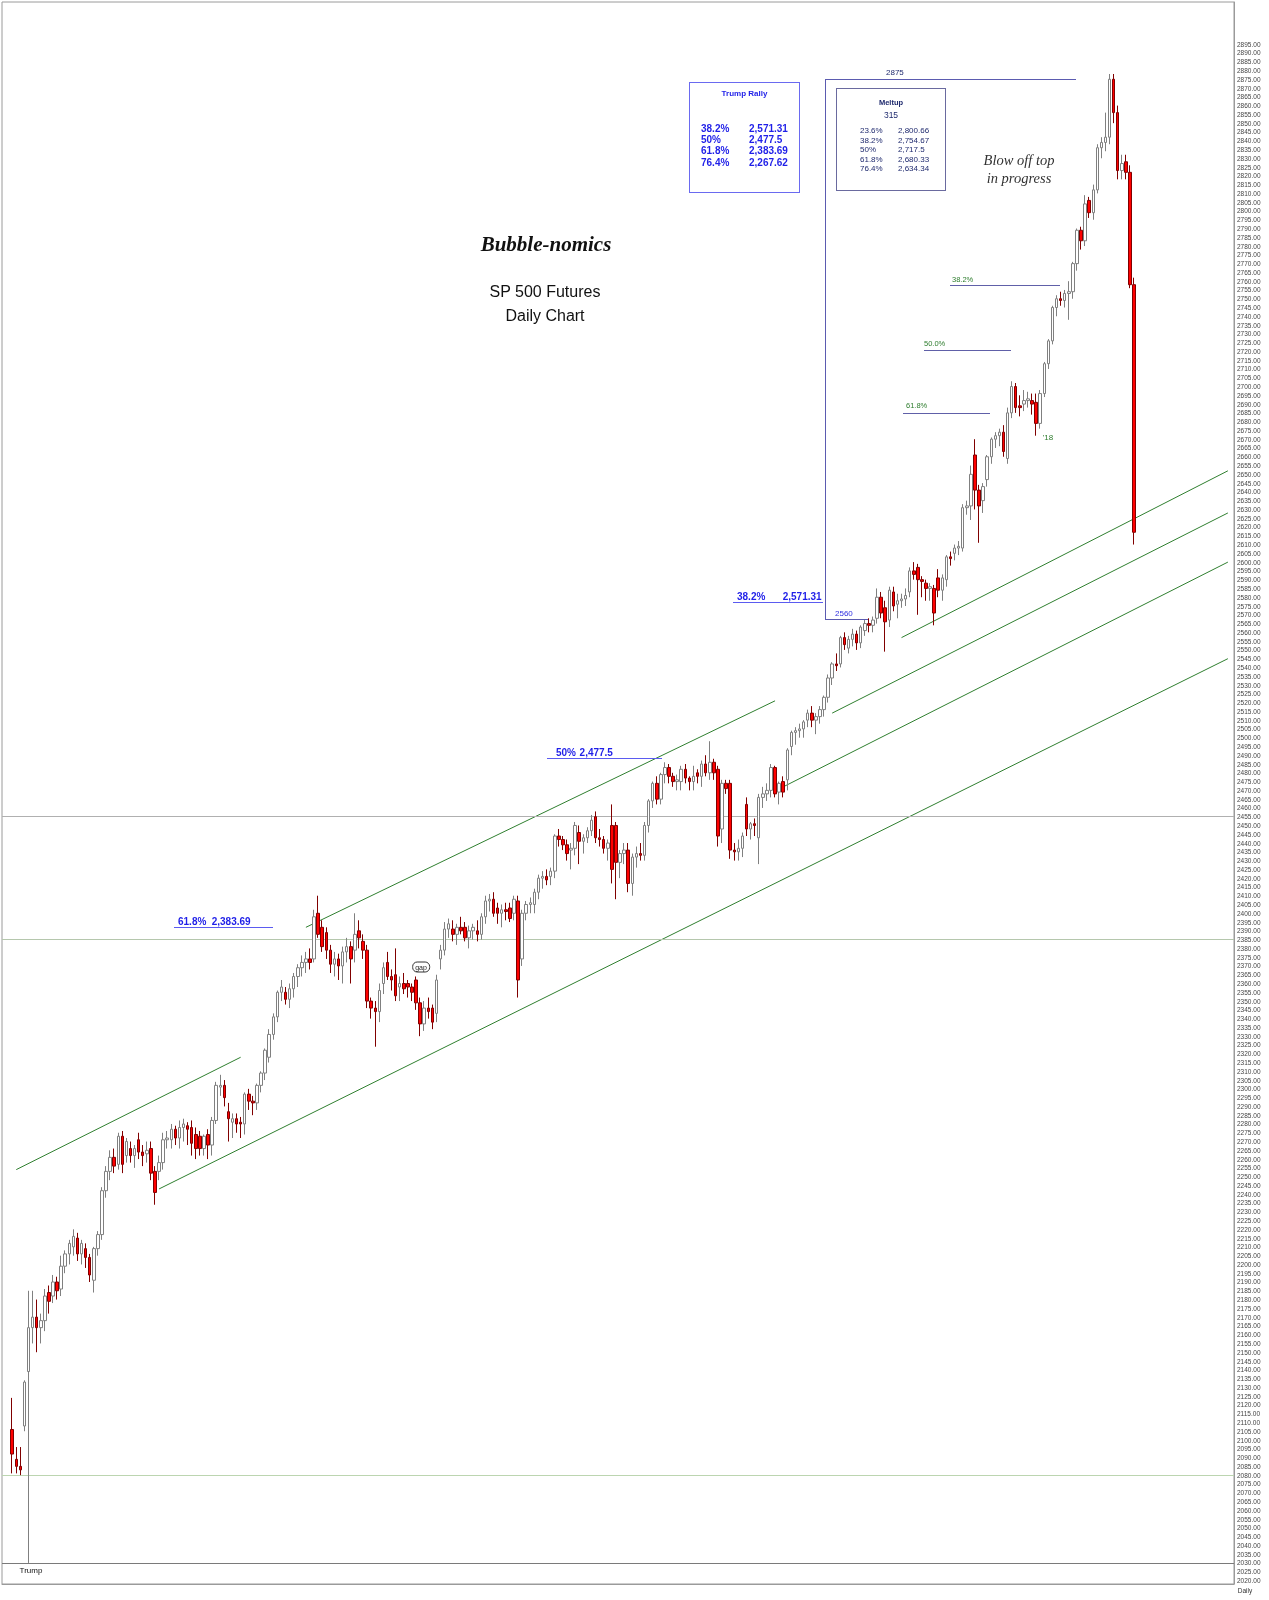  Describe the element at coordinates (779, 596) in the screenshot. I see `annotation: 38.2% 2,571.31` at that location.